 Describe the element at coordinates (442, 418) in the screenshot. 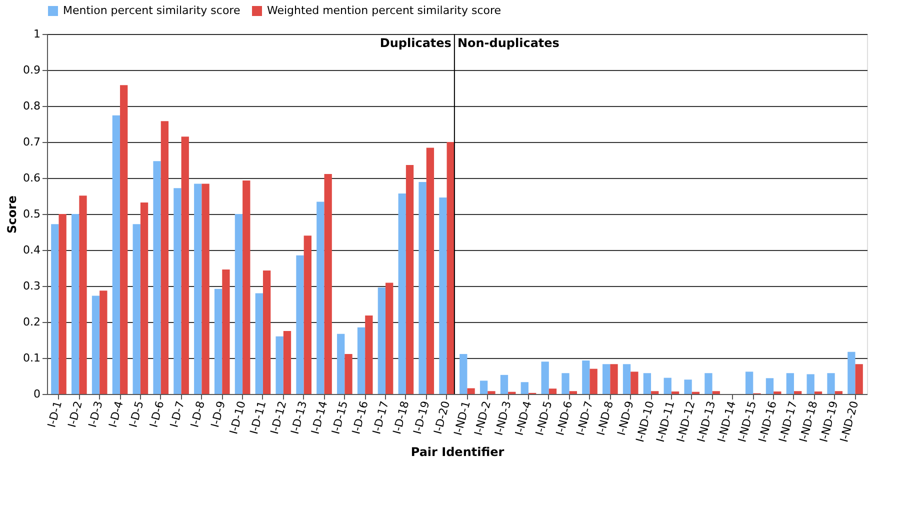

I see `x-tick-label: I-D-20` at that location.